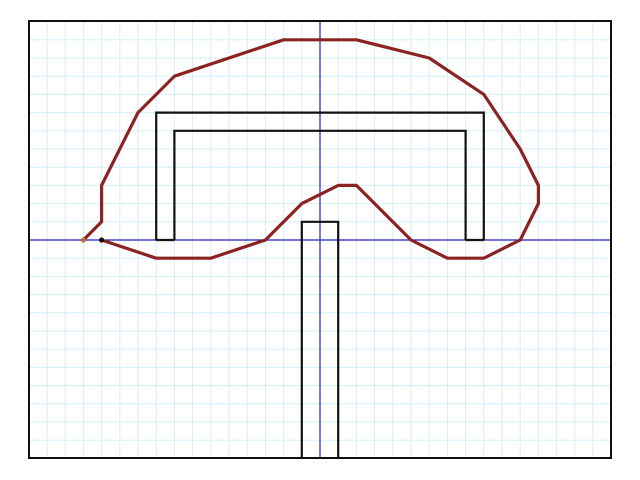  I want to click on vertical-post, so click(320, 339).